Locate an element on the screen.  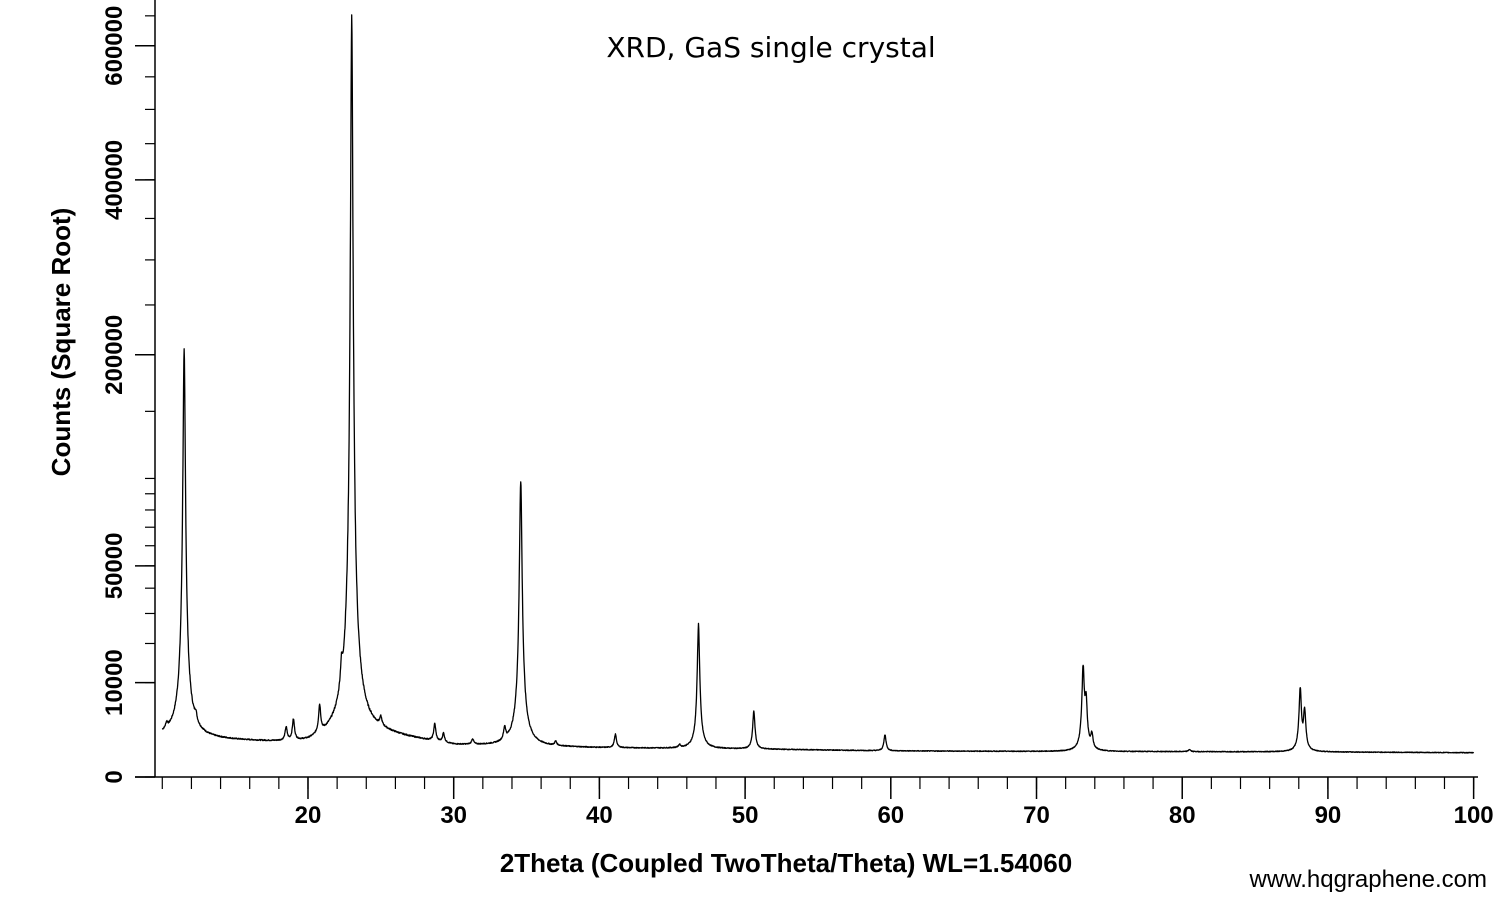
y-tick-label: 400000 is located at coordinates (114, 180).